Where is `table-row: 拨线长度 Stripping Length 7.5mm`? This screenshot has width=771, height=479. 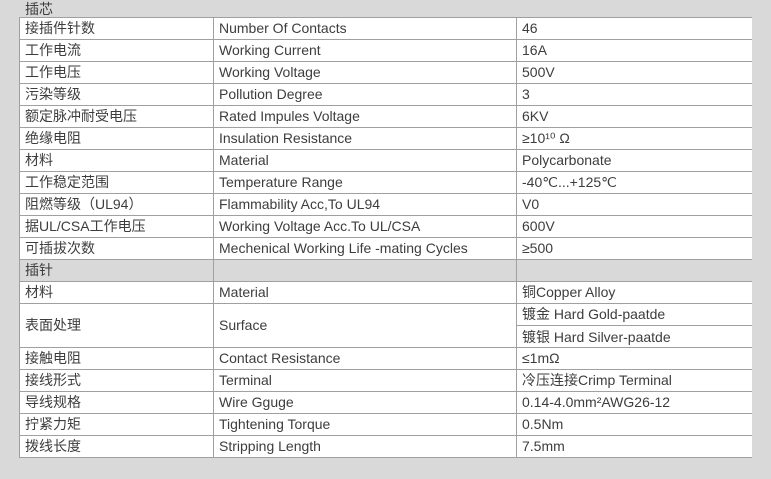
table-row: 拨线长度 Stripping Length 7.5mm is located at coordinates (385, 447).